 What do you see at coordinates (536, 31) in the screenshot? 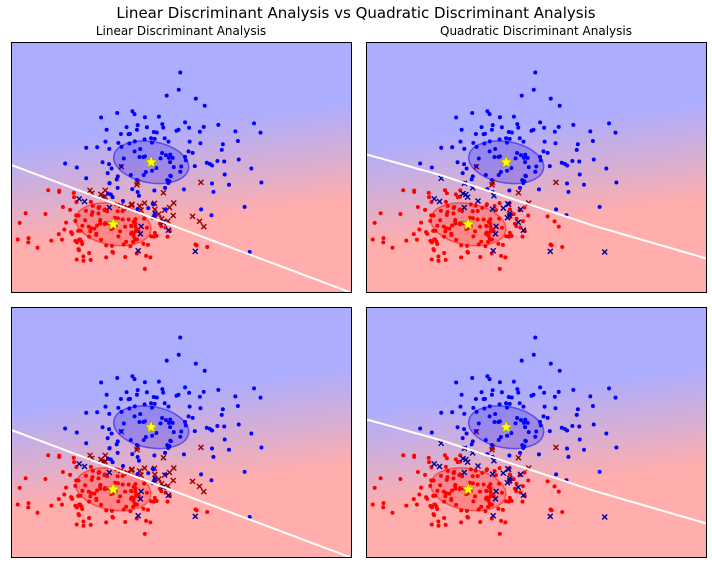
I see `subplot-title-qda: Quadratic Discriminant Analysis` at bounding box center [536, 31].